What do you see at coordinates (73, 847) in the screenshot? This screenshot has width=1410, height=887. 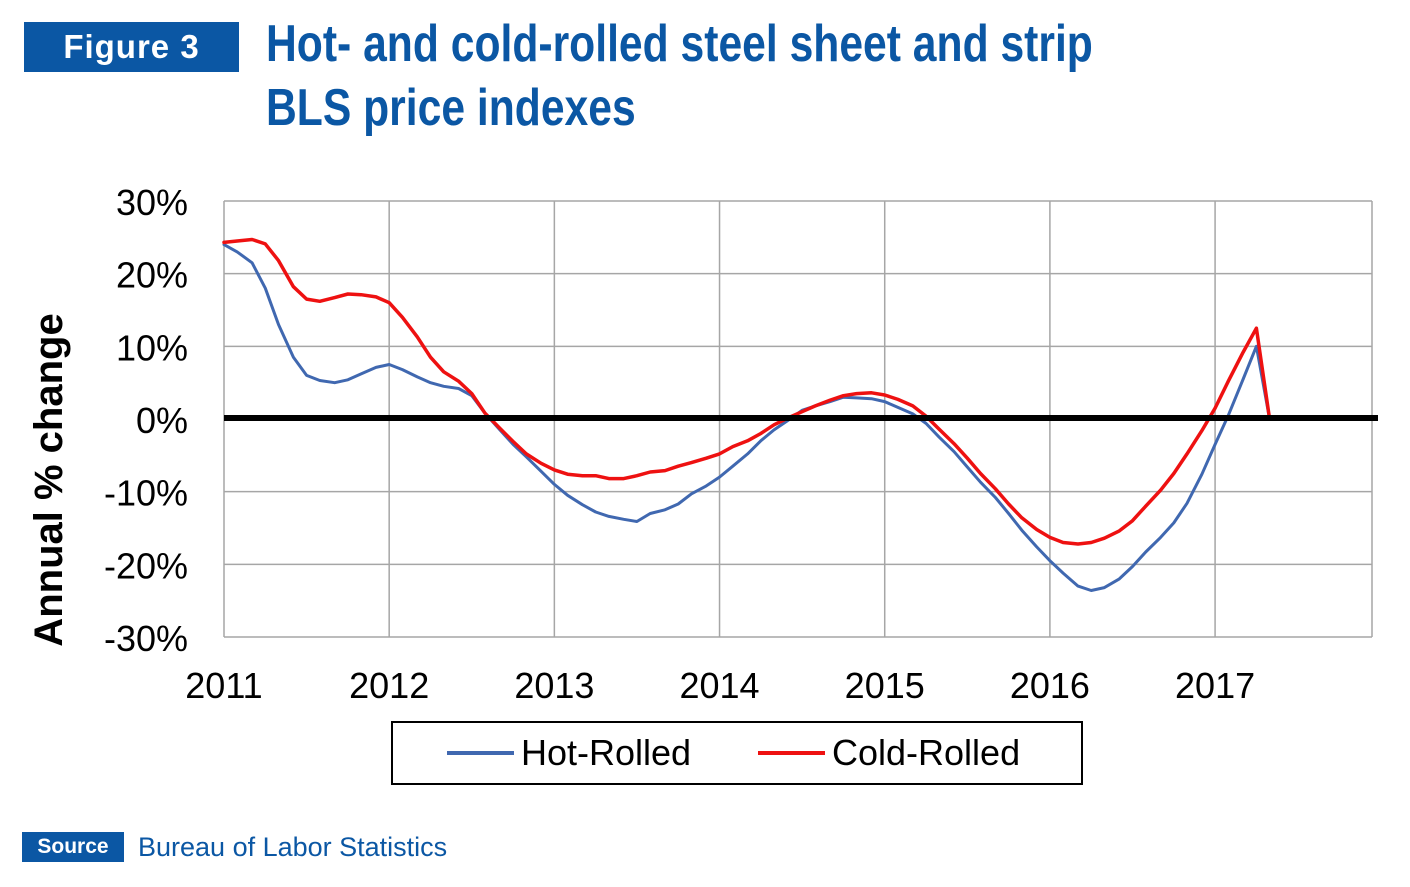 I see `source-badge: Source` at bounding box center [73, 847].